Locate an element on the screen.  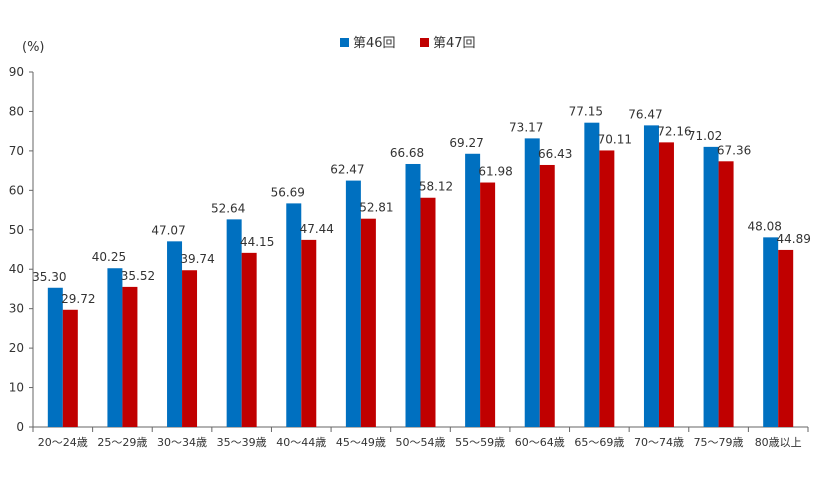
y-tick-label: 60 is located at coordinates (16, 190).